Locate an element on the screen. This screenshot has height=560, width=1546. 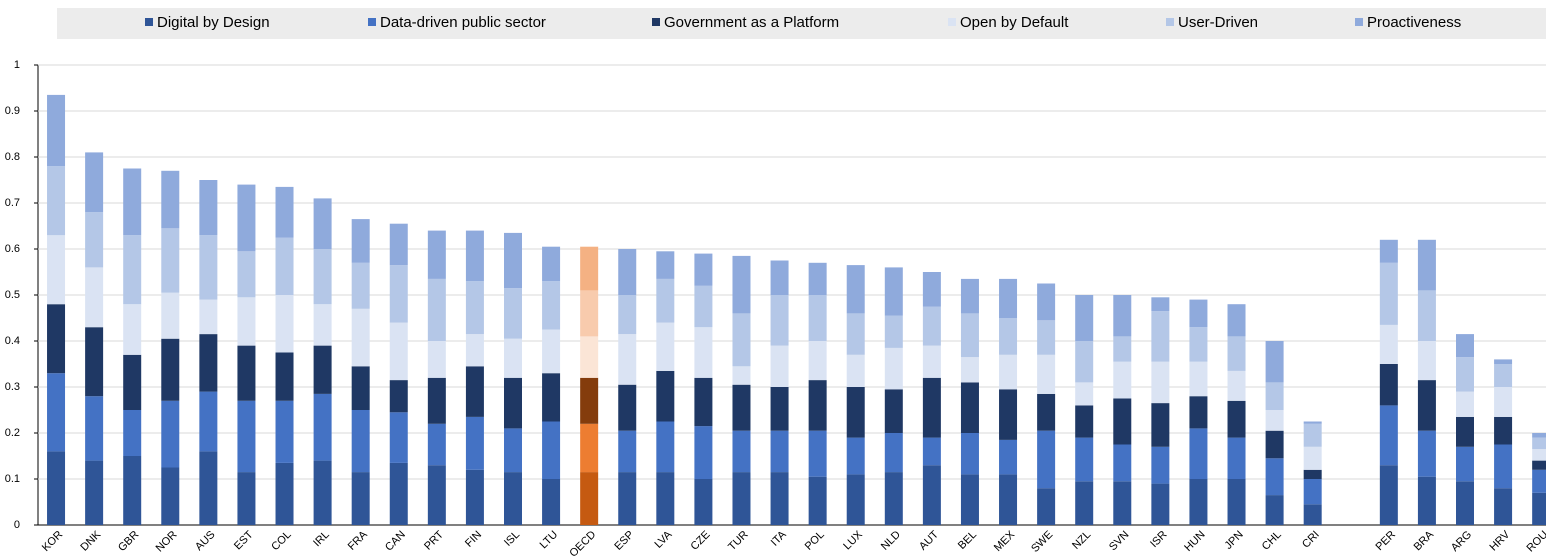
x-tick-label: ITA is located at coordinates (779, 538).